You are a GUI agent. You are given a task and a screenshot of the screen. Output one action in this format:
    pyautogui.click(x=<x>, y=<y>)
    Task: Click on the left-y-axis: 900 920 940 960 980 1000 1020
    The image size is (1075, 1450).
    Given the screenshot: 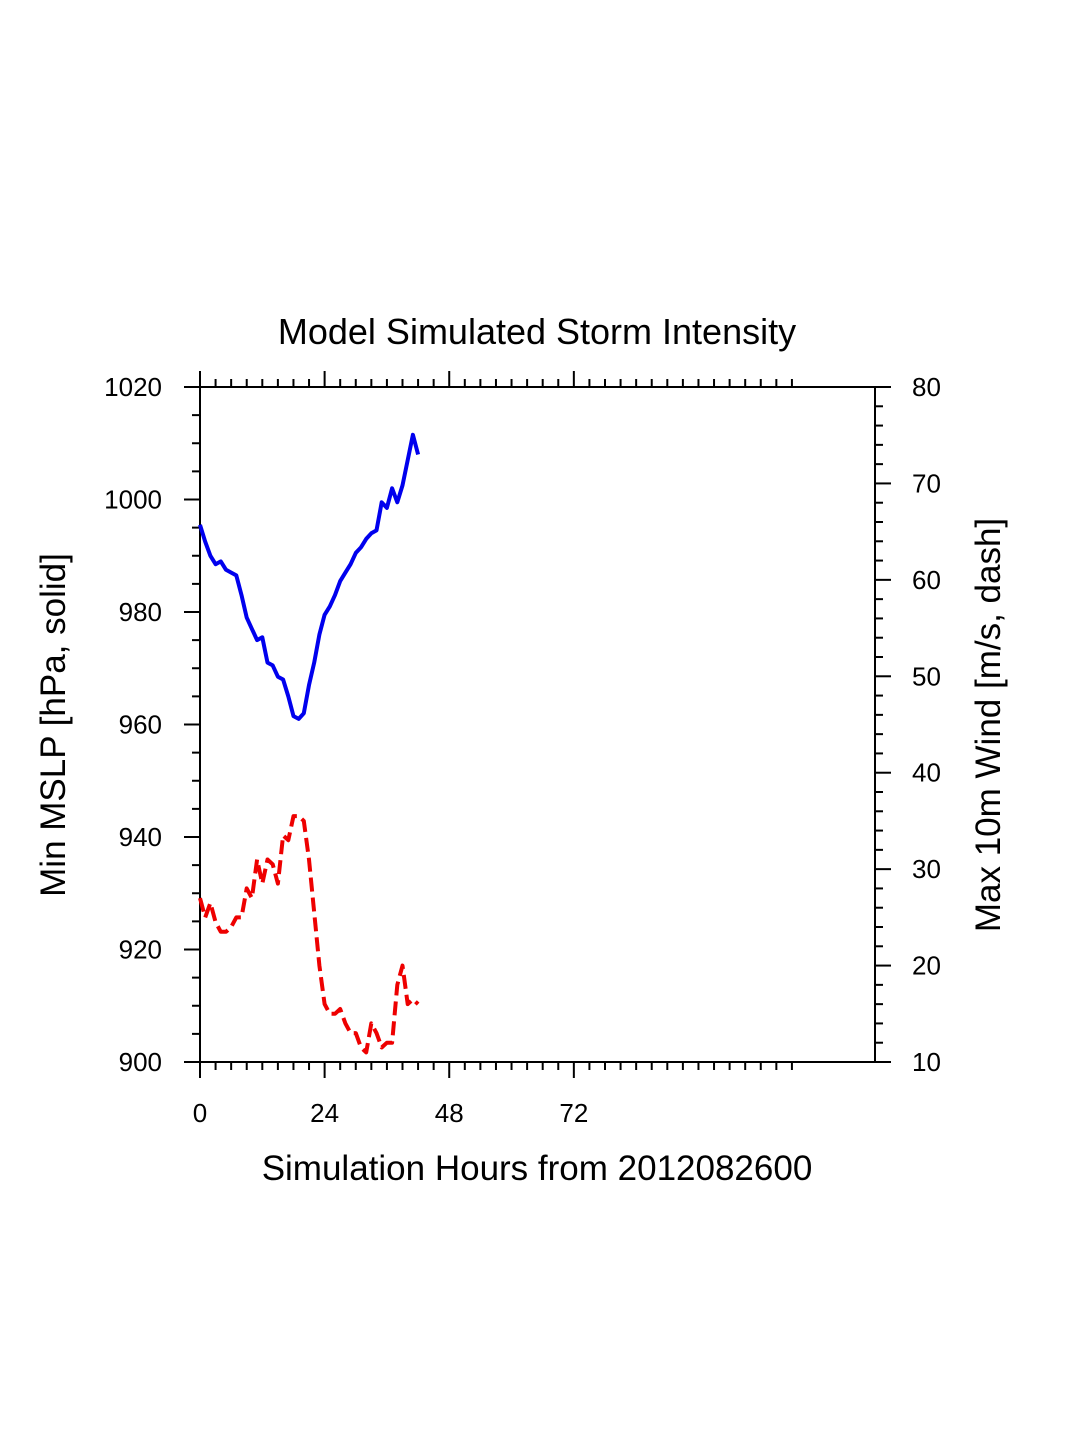 What is the action you would take?
    pyautogui.click(x=152, y=724)
    